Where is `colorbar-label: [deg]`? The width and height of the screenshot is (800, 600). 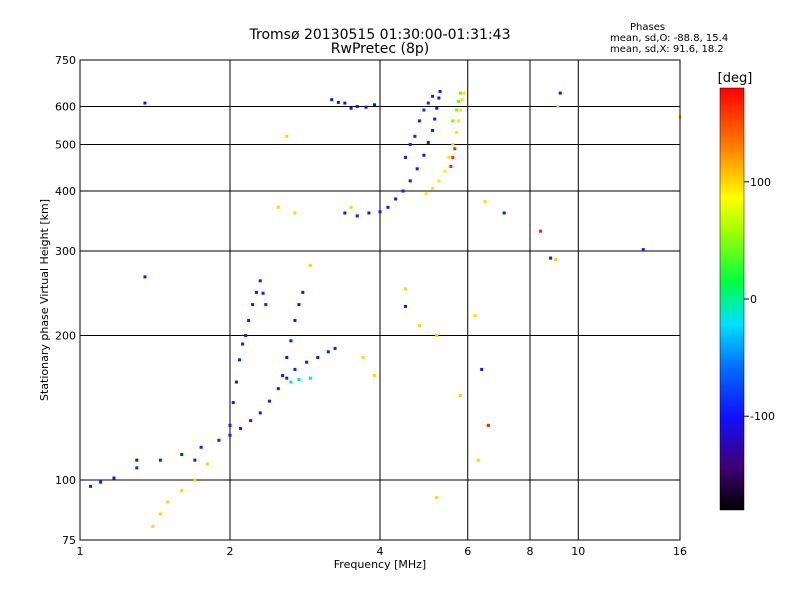
colorbar-label: [deg] is located at coordinates (735, 78).